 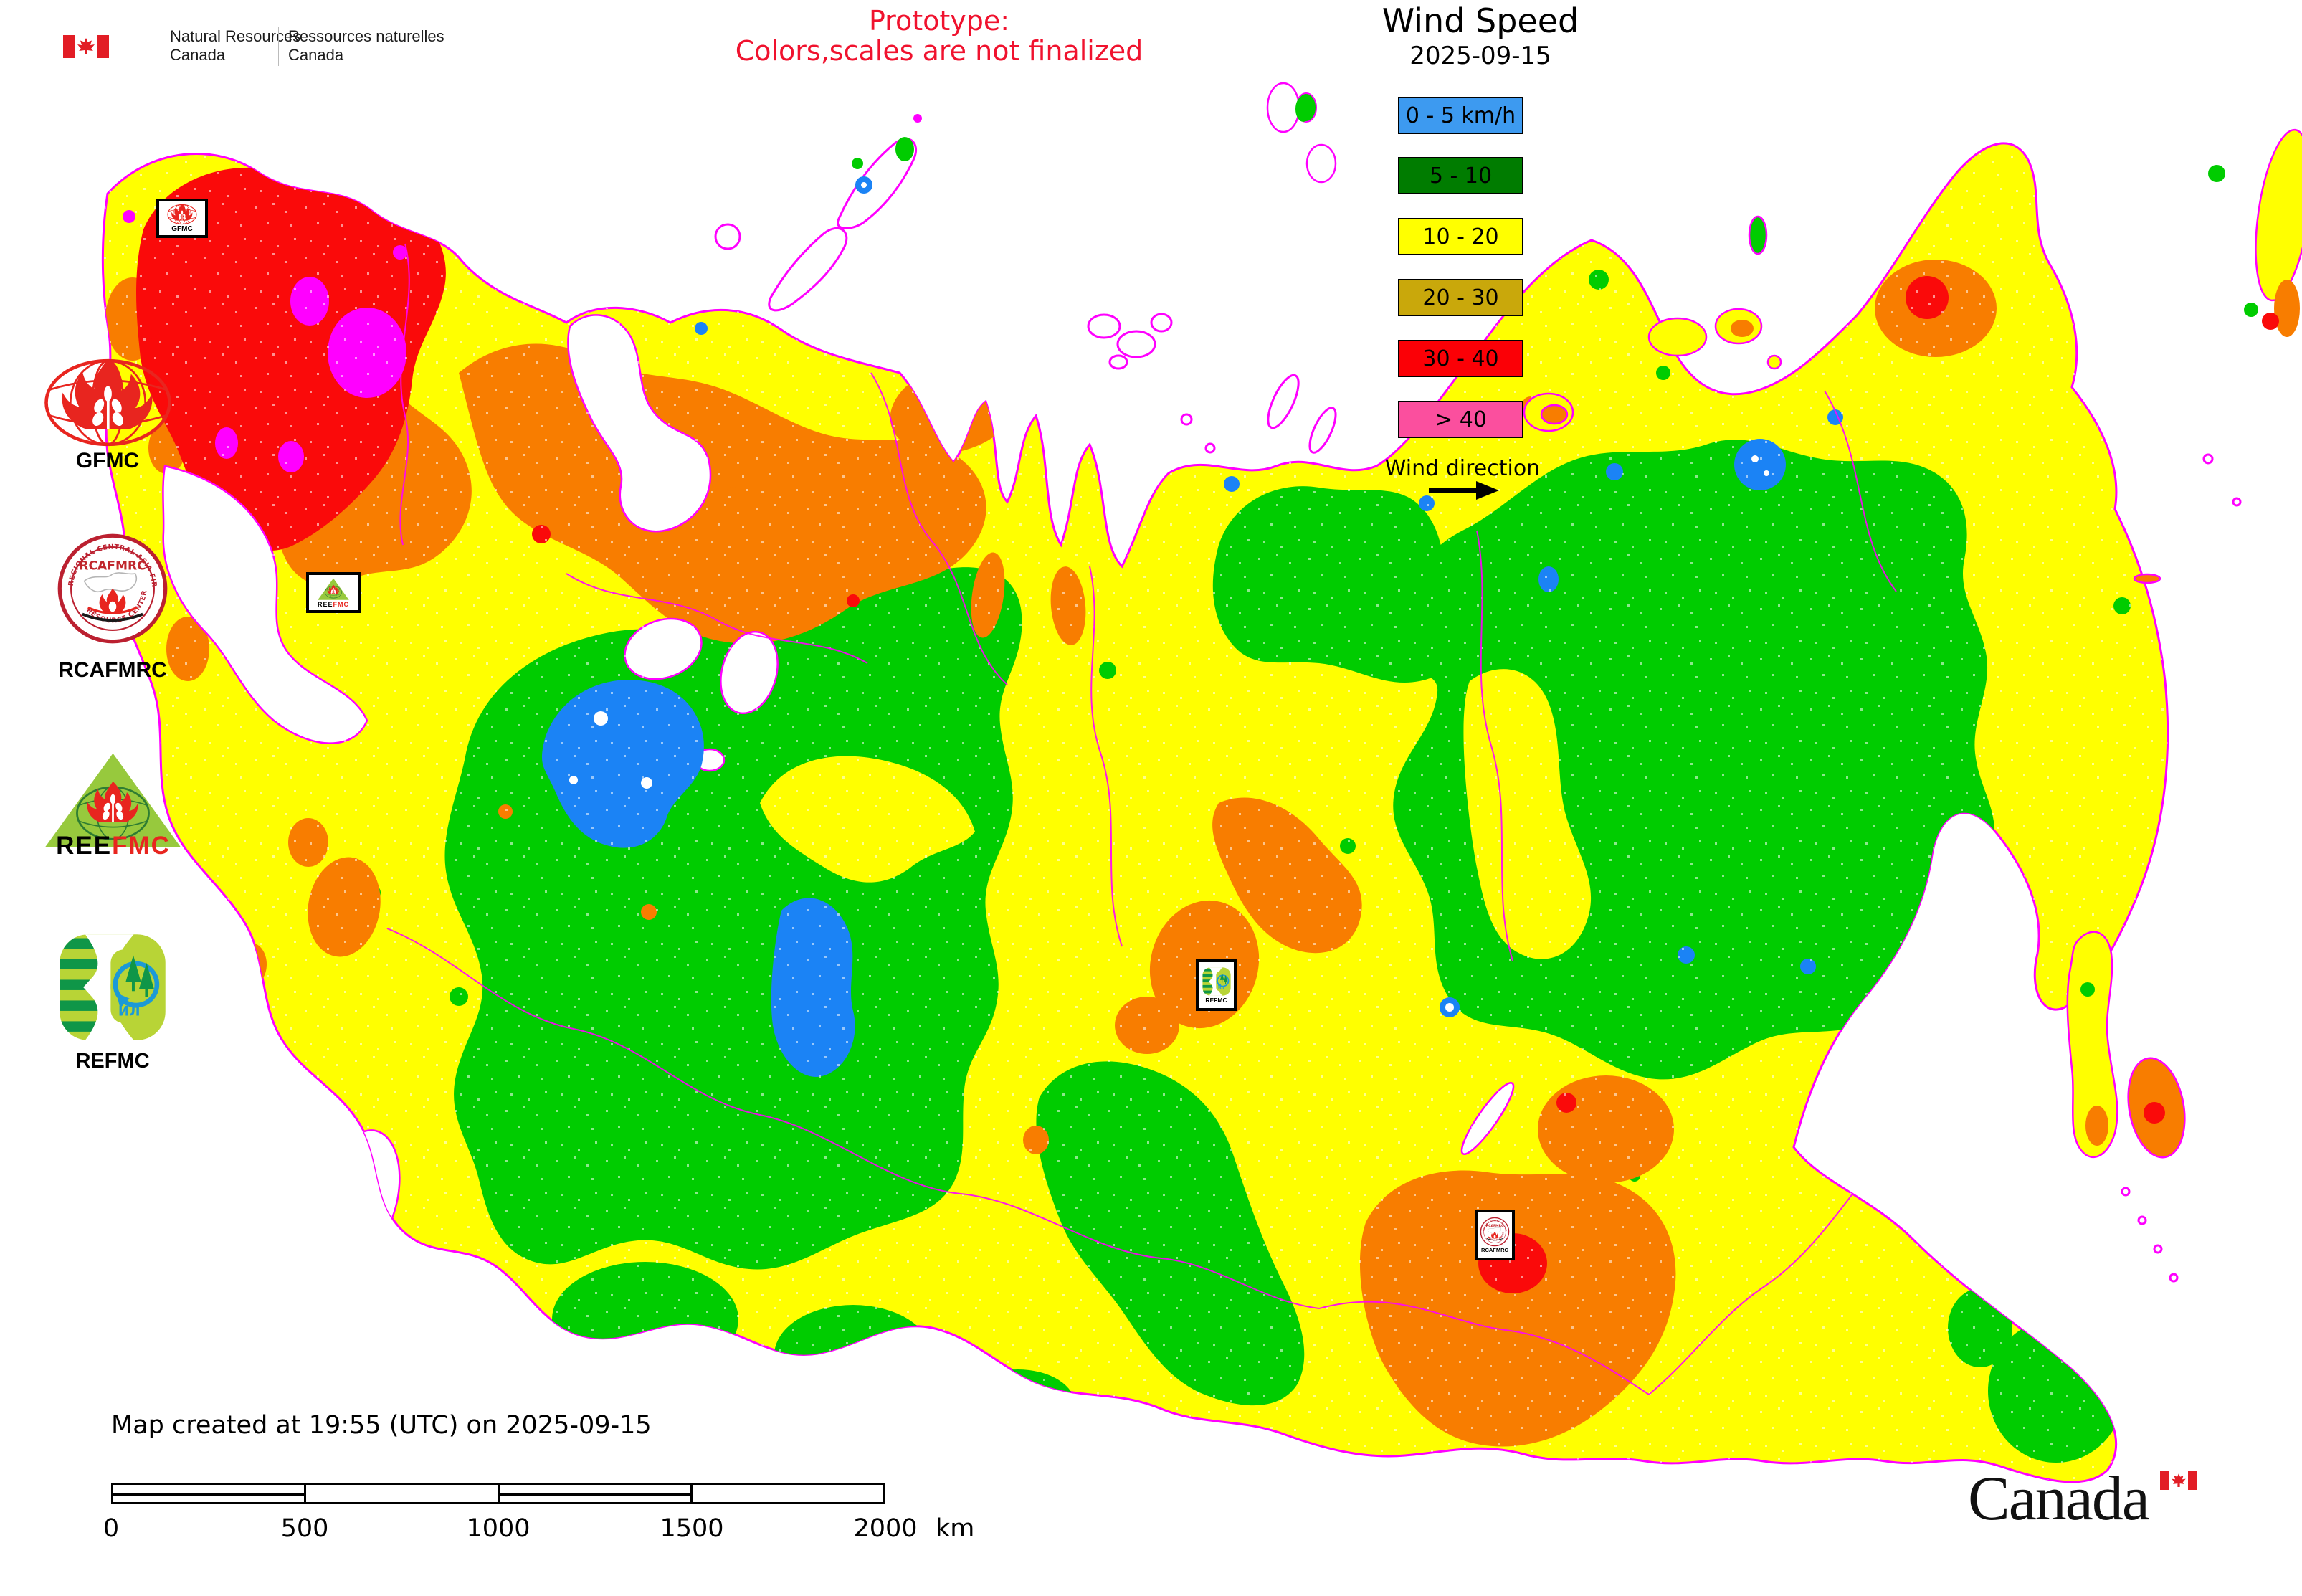 I want to click on gfmc-logo, so click(x=108, y=402).